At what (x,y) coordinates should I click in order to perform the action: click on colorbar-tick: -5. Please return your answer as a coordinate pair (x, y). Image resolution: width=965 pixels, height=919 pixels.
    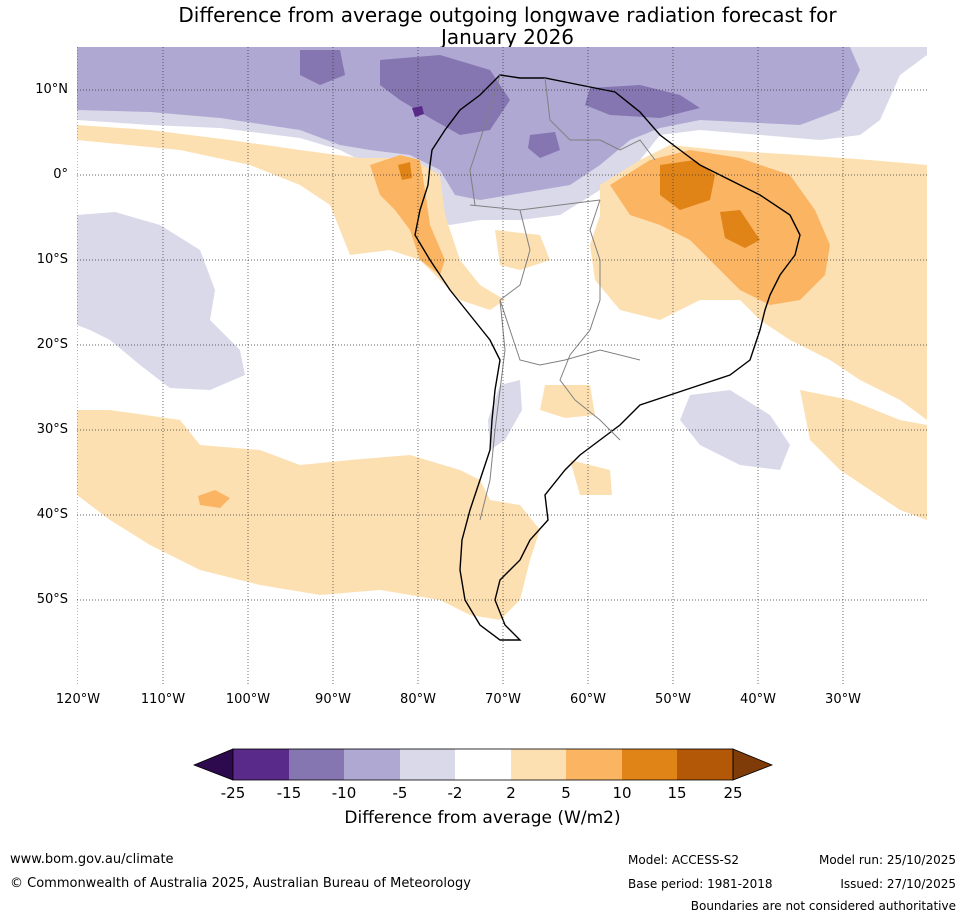
    Looking at the image, I should click on (400, 793).